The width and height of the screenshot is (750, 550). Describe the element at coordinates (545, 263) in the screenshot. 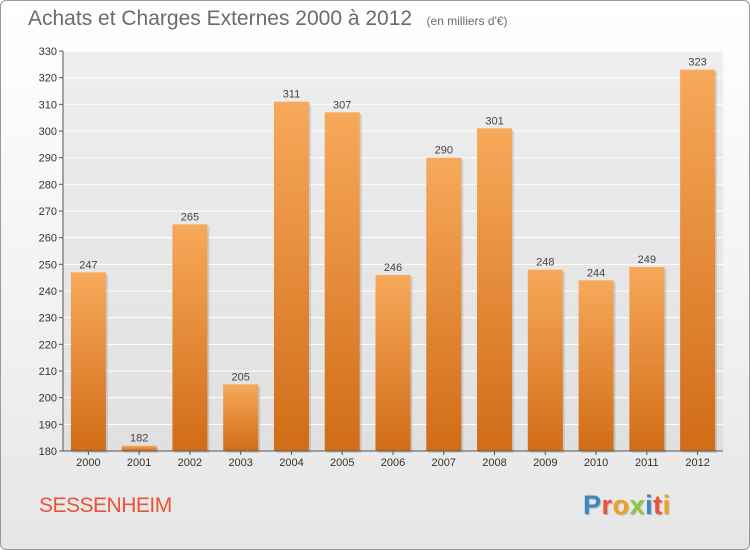

I see `value-label: 248` at that location.